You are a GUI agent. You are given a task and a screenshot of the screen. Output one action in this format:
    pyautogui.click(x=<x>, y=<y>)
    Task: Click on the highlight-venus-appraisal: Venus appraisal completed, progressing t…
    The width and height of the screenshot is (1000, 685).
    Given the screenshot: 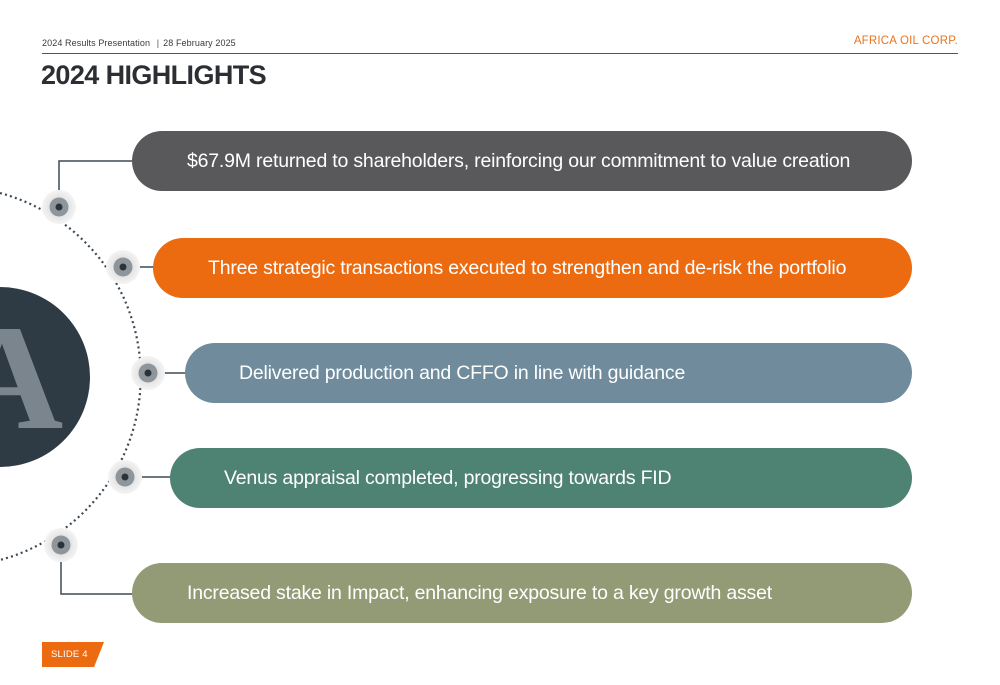 What is the action you would take?
    pyautogui.click(x=541, y=478)
    